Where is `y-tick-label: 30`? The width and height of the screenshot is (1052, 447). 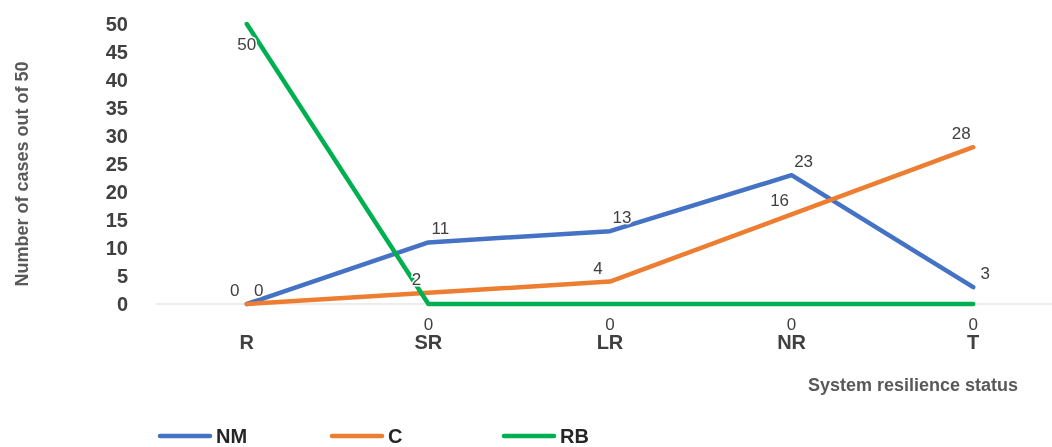
y-tick-label: 30 is located at coordinates (116, 136).